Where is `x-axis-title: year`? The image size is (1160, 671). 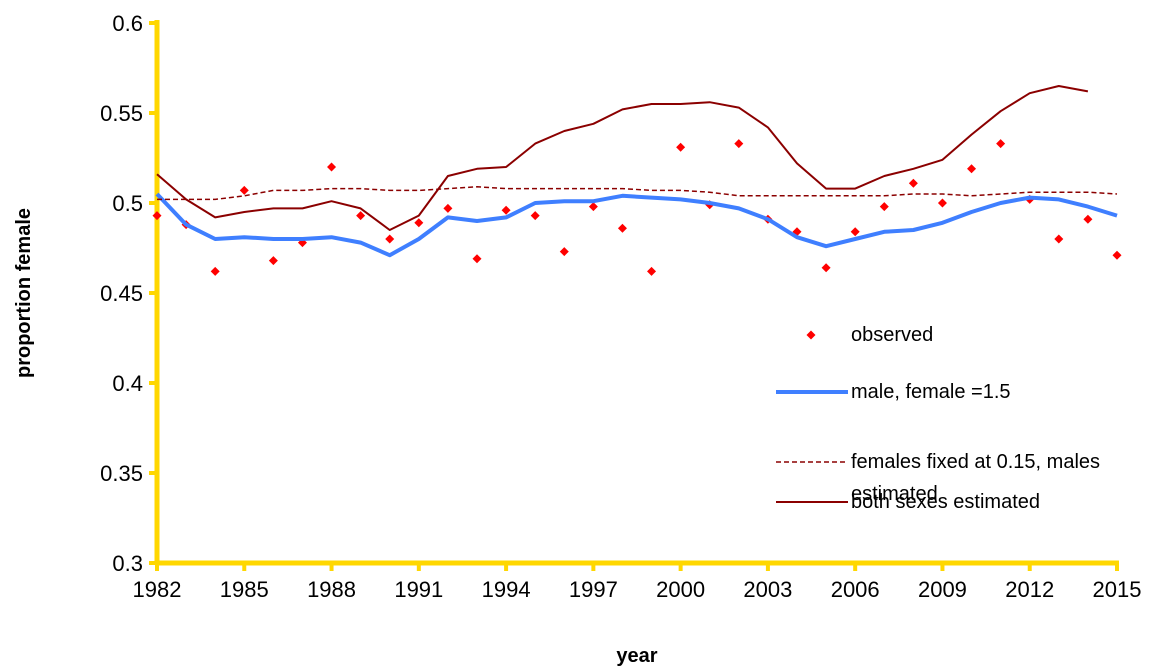 x-axis-title: year is located at coordinates (636, 656).